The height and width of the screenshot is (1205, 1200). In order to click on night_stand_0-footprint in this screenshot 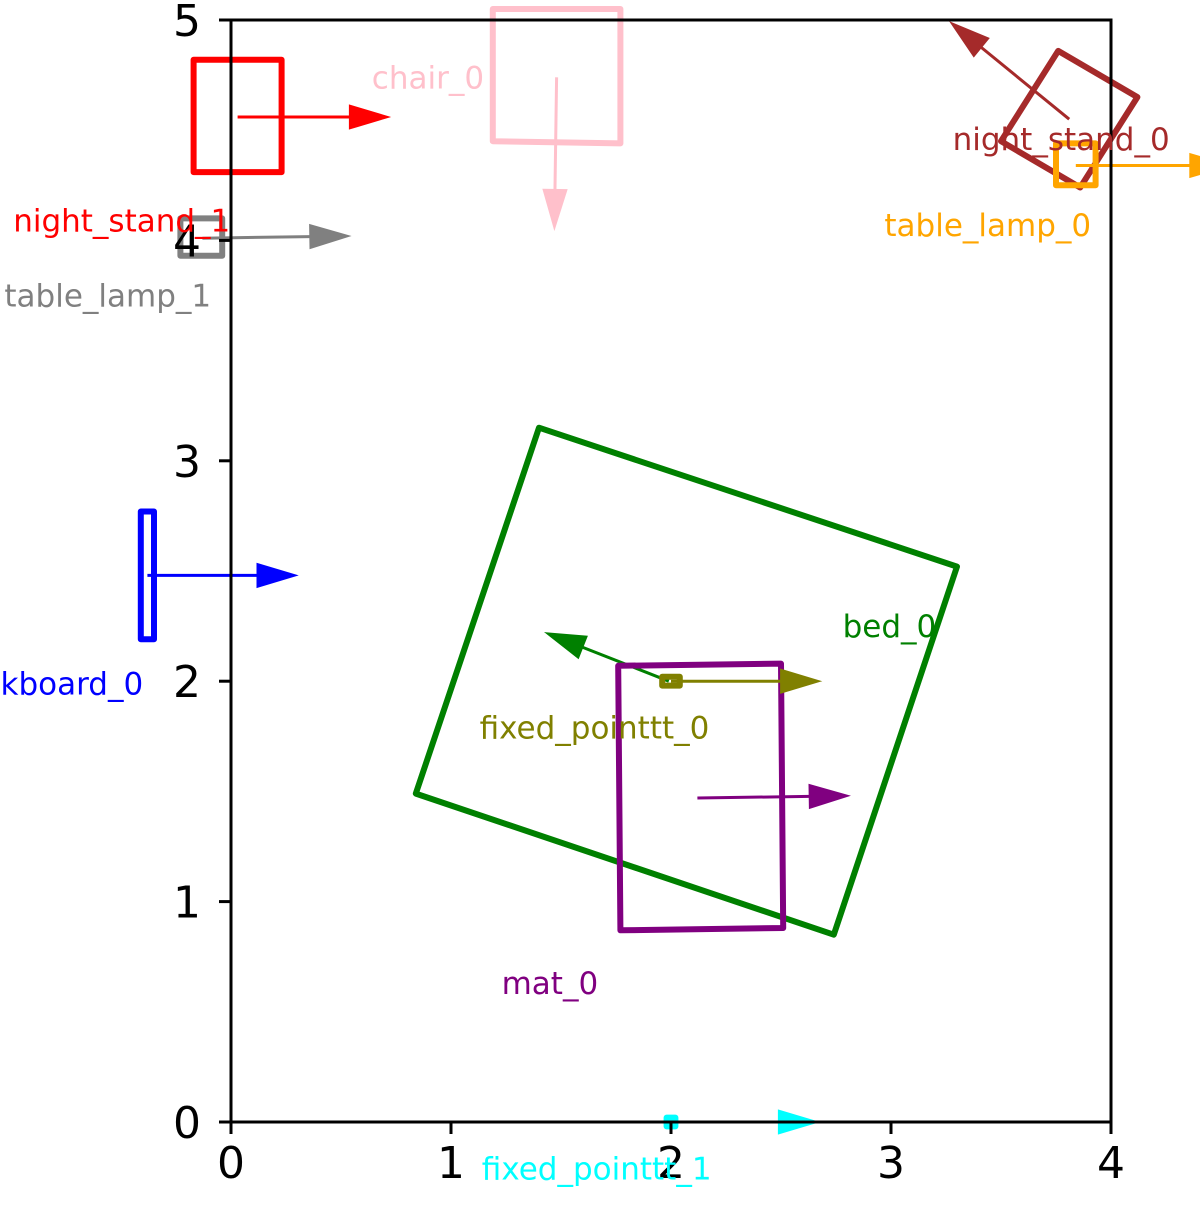, I will do `click(1069, 119)`.